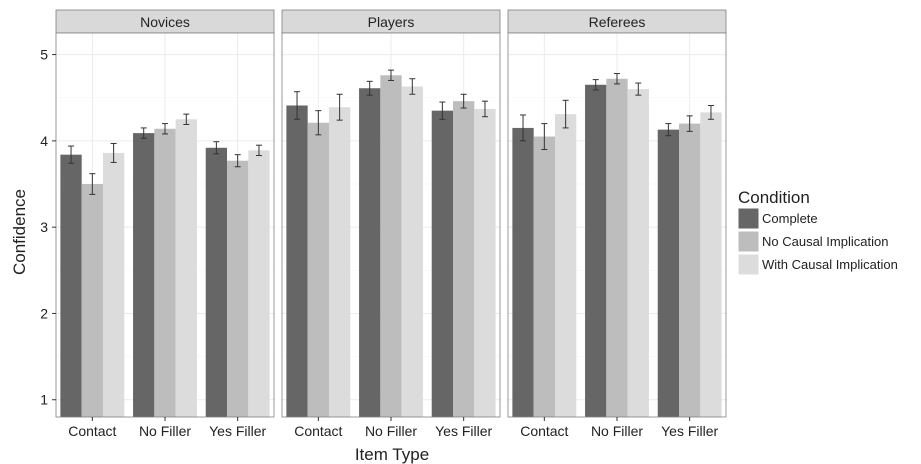 The height and width of the screenshot is (464, 921). I want to click on y-tick-label: 2, so click(44, 313).